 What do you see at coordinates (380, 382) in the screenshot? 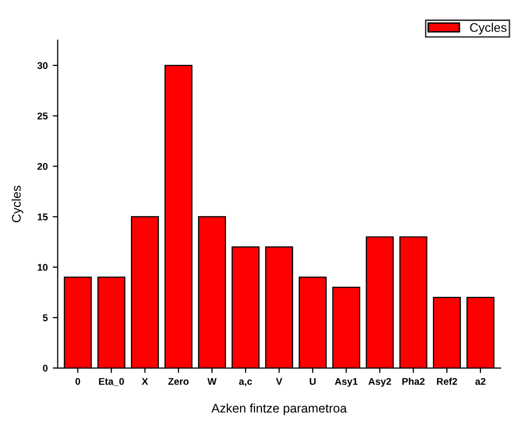
I see `x-tick-label: Asy2` at bounding box center [380, 382].